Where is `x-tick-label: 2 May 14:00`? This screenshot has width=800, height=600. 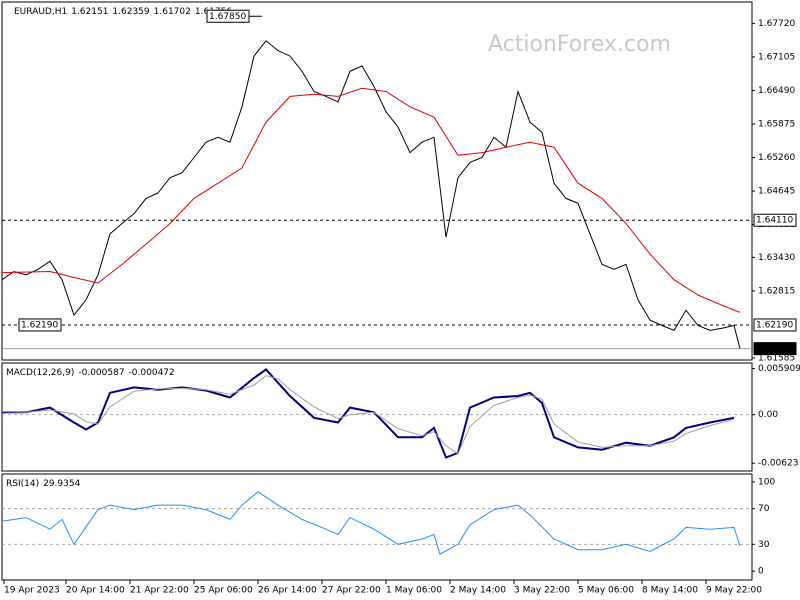
x-tick-label: 2 May 14:00 is located at coordinates (478, 591).